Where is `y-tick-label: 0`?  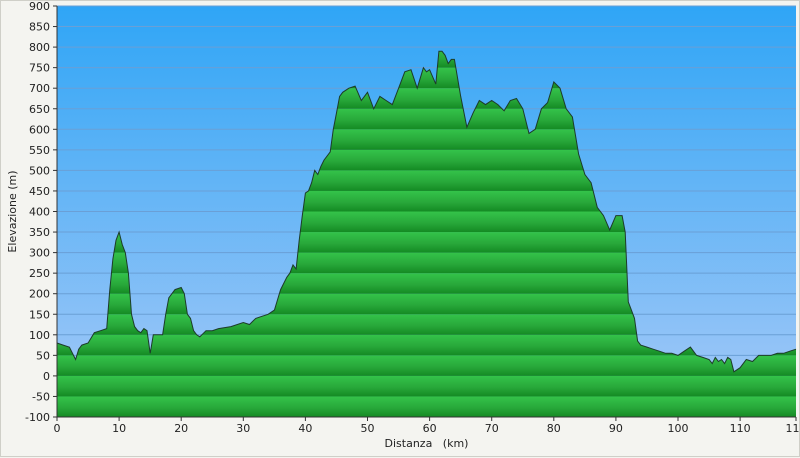
y-tick-label: 0 is located at coordinates (46, 376).